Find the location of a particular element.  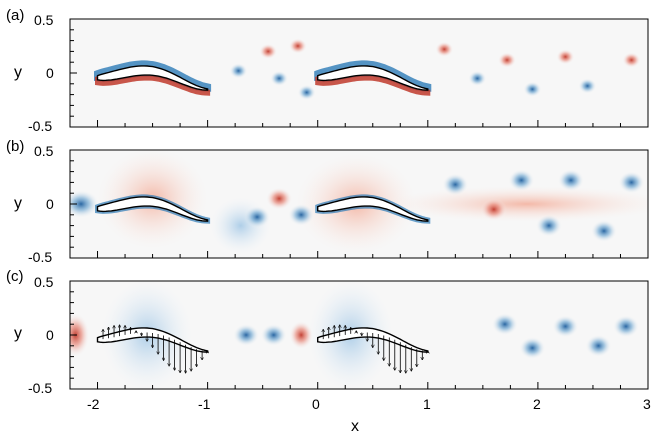

vorticity-field is located at coordinates (367, 69).